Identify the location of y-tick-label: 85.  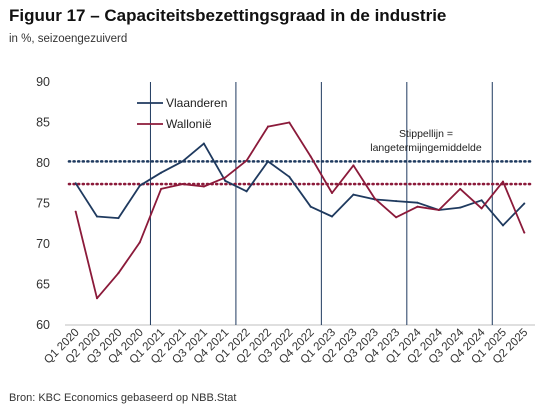
(43, 123).